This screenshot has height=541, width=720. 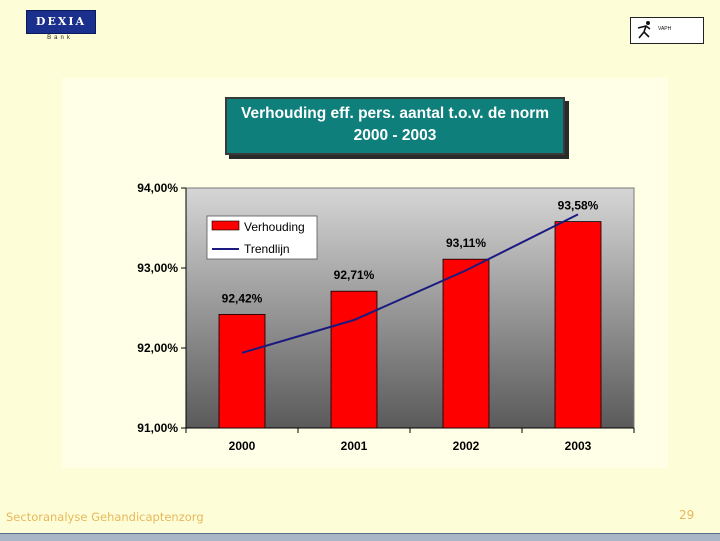 I want to click on y-tick-label: 94,00%, so click(x=157, y=188).